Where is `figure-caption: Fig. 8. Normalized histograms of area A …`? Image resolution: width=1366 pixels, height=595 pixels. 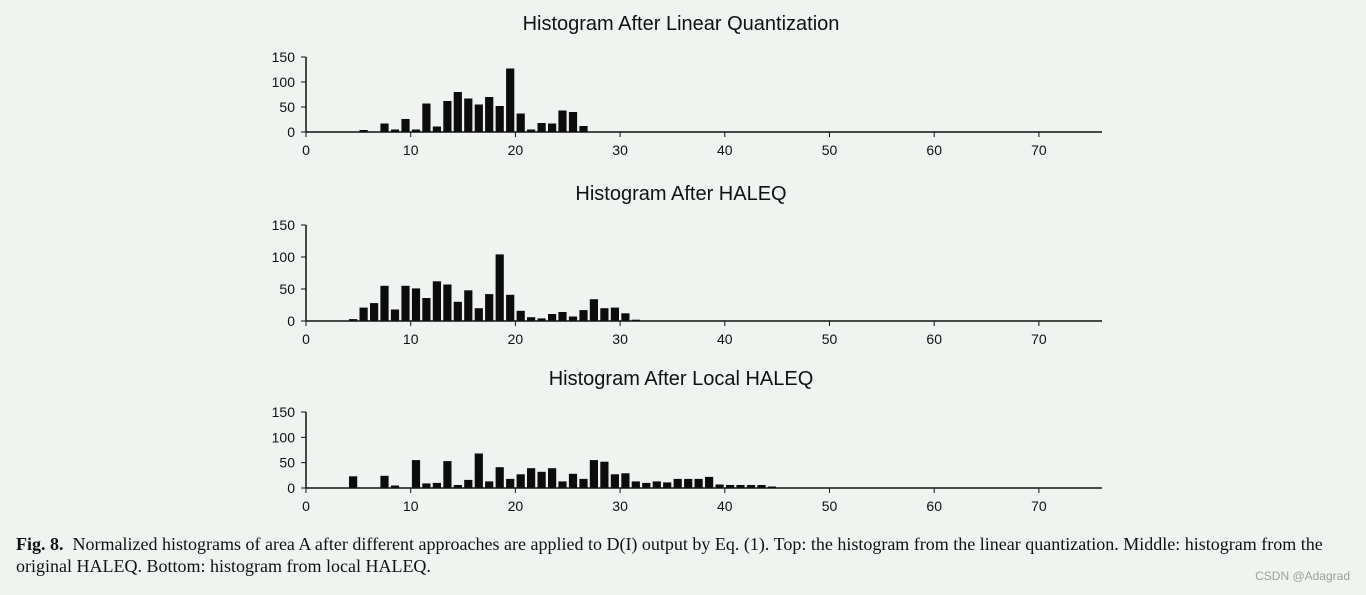 figure-caption: Fig. 8. Normalized histograms of area A … is located at coordinates (688, 555).